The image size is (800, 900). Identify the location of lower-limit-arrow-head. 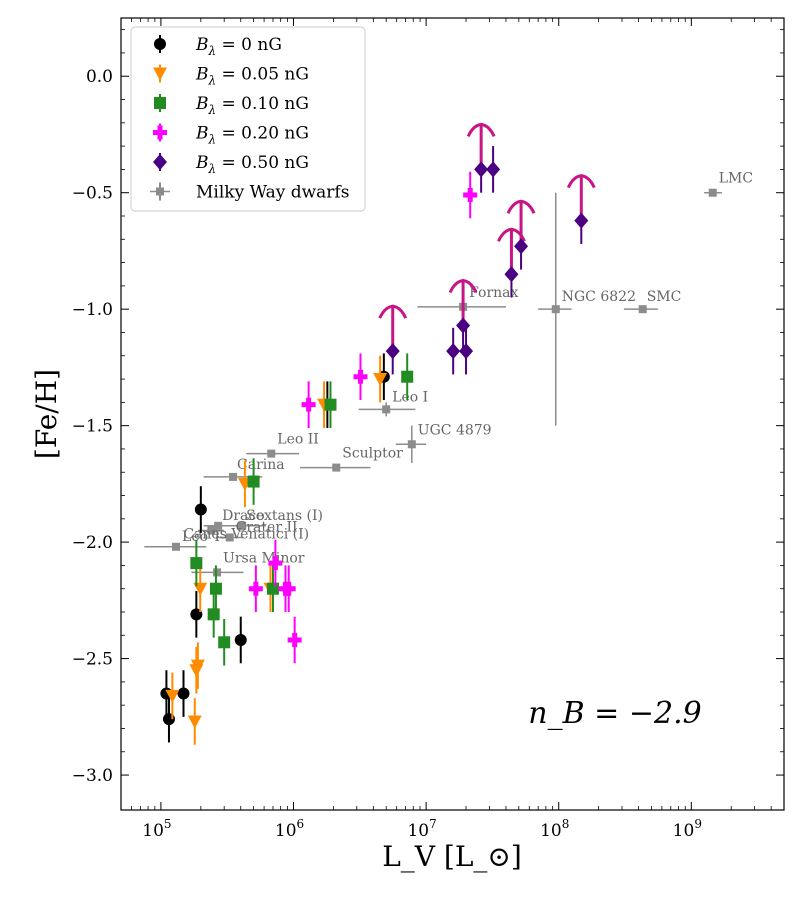
(581, 181).